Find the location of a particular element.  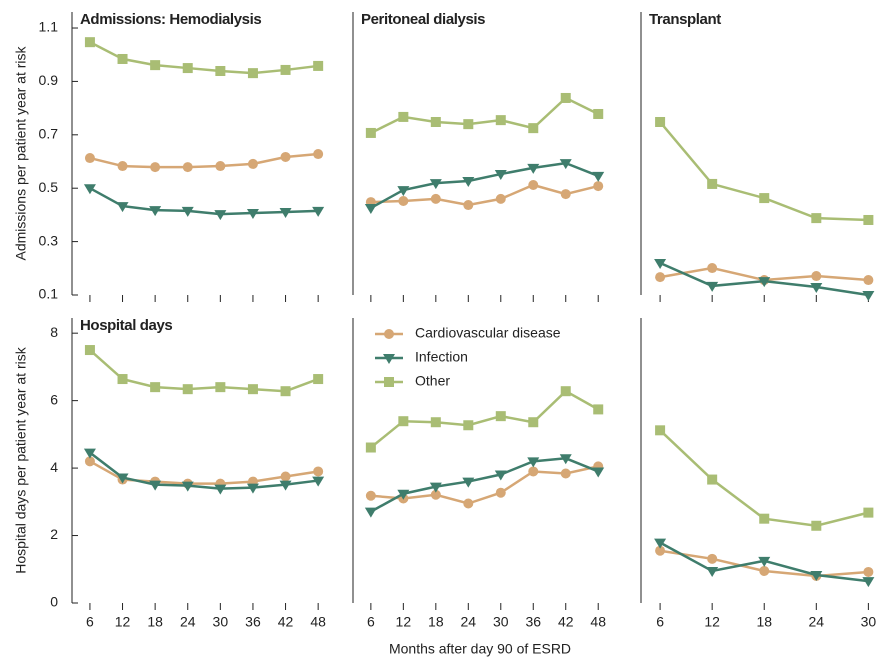

x-tick-label: 48 is located at coordinates (318, 622).